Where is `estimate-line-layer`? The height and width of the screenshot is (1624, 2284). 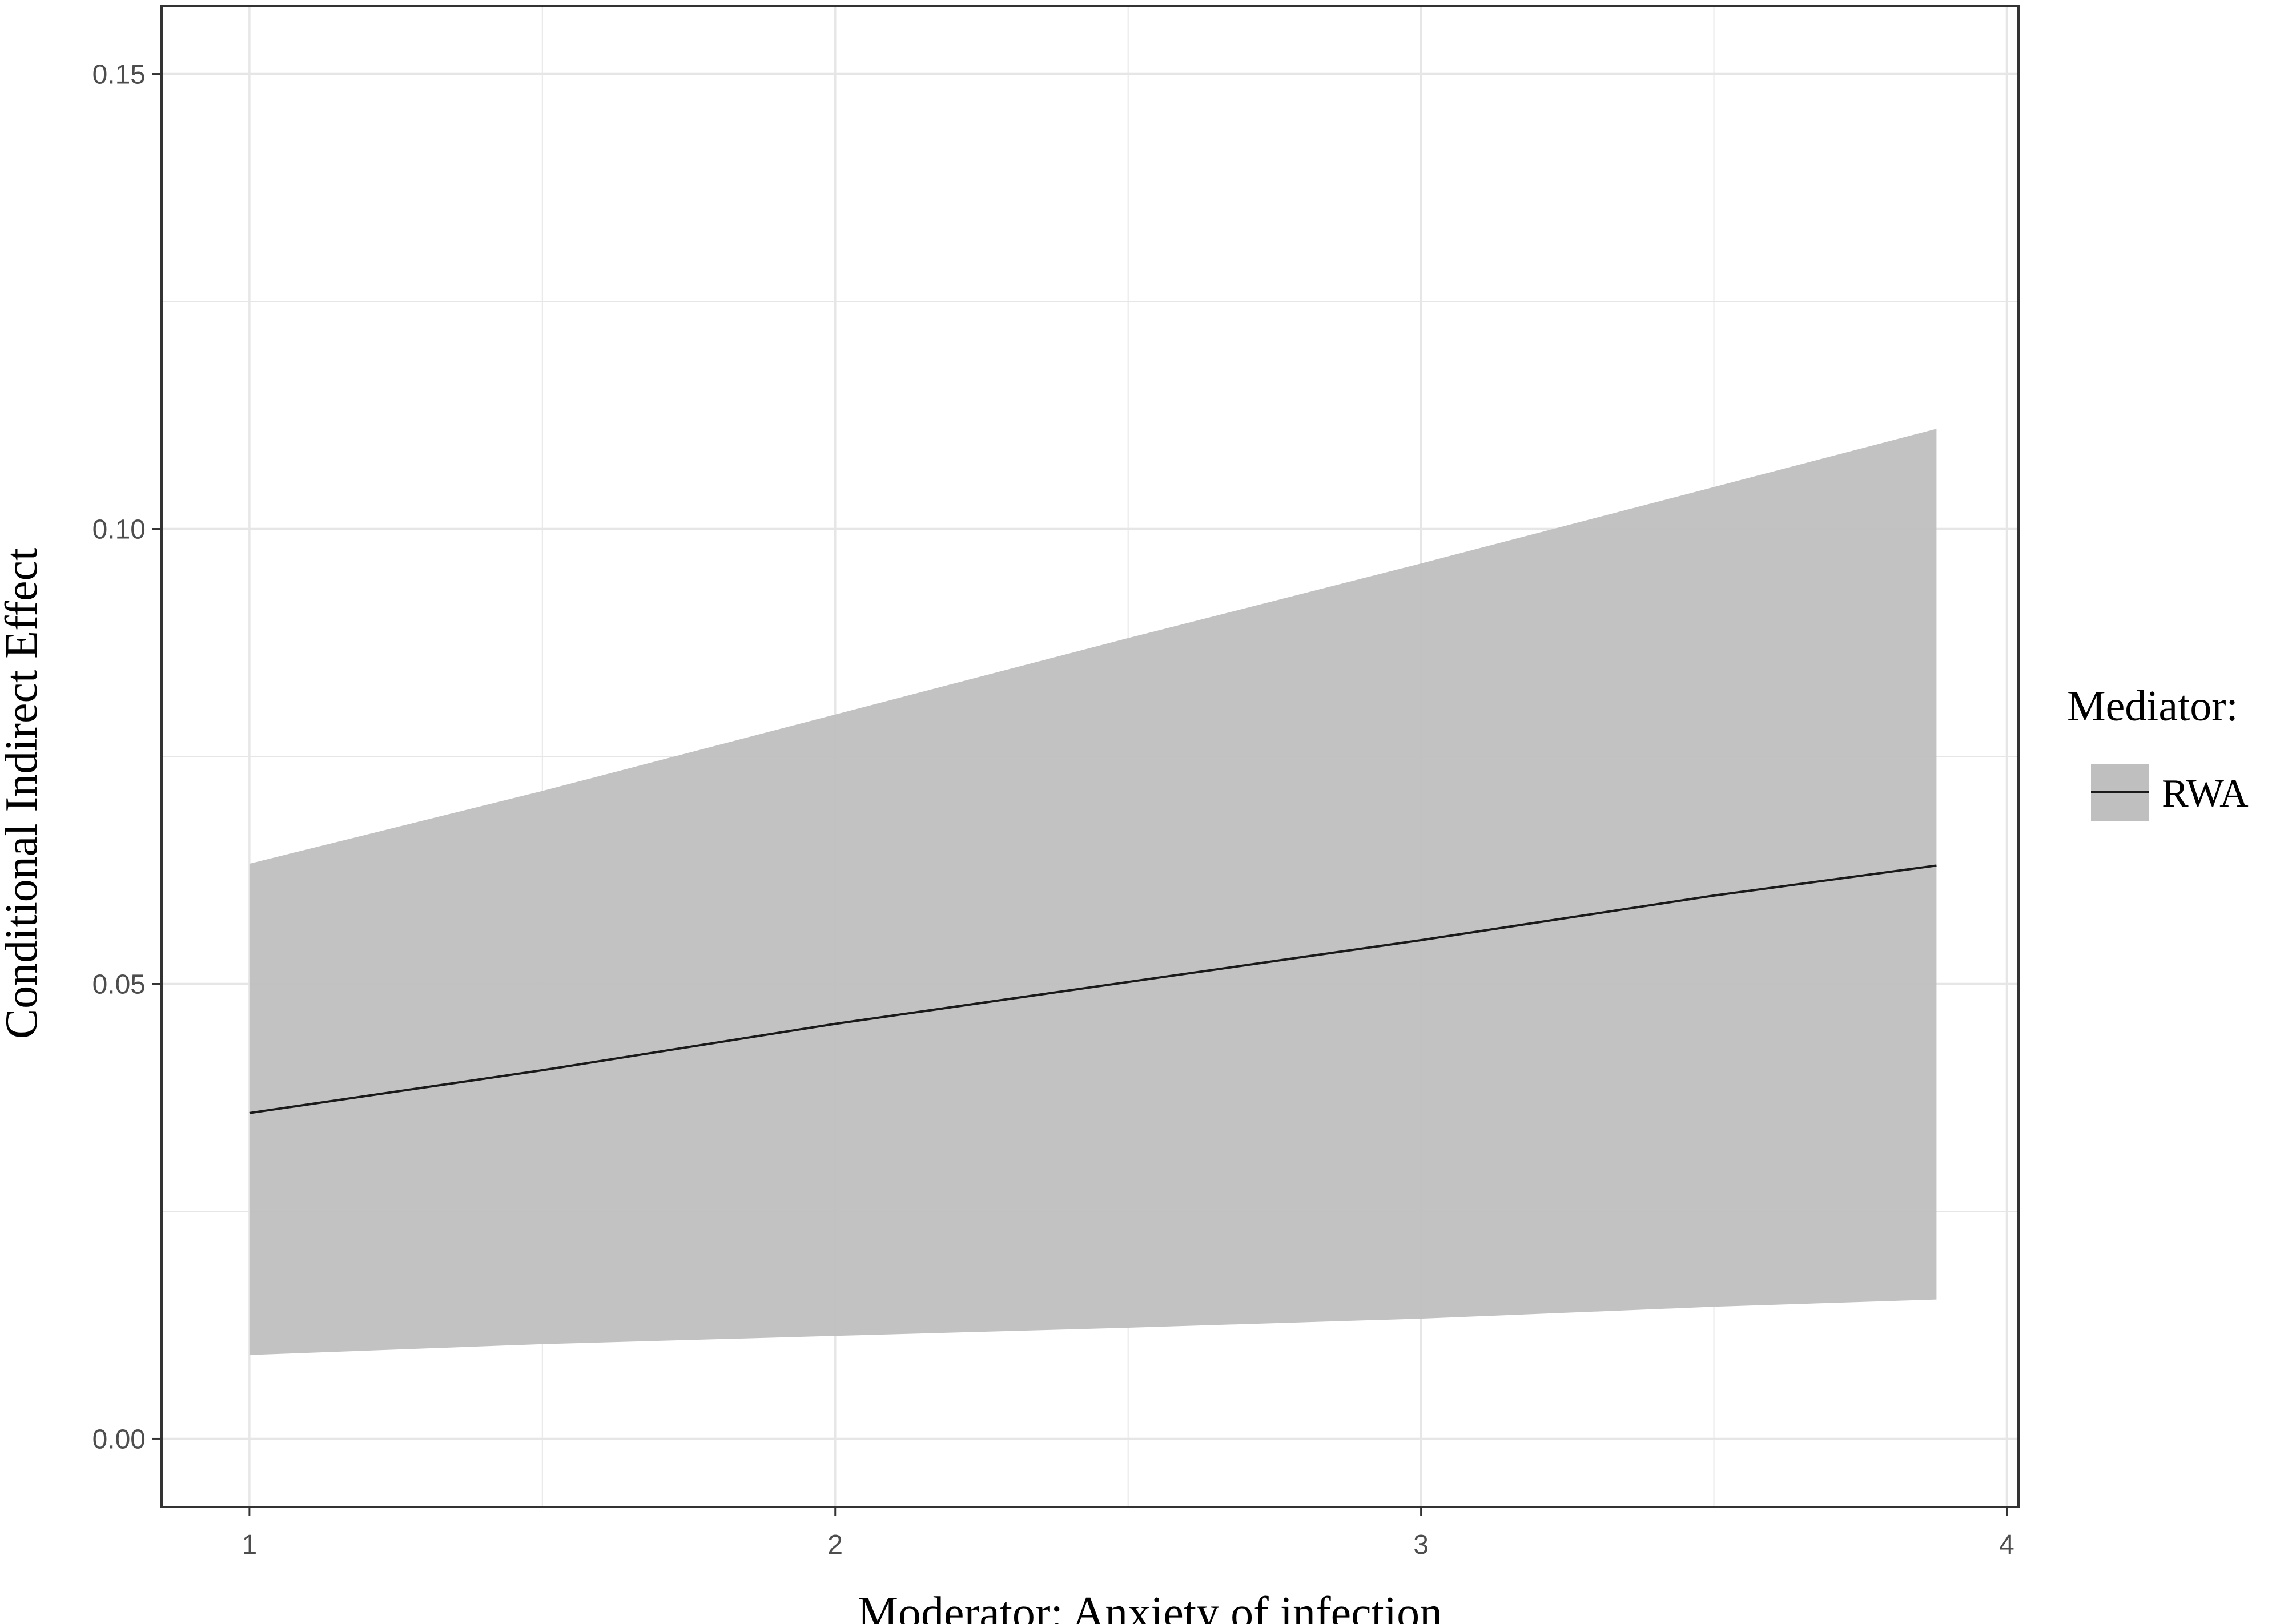
estimate-line-layer is located at coordinates (1093, 989).